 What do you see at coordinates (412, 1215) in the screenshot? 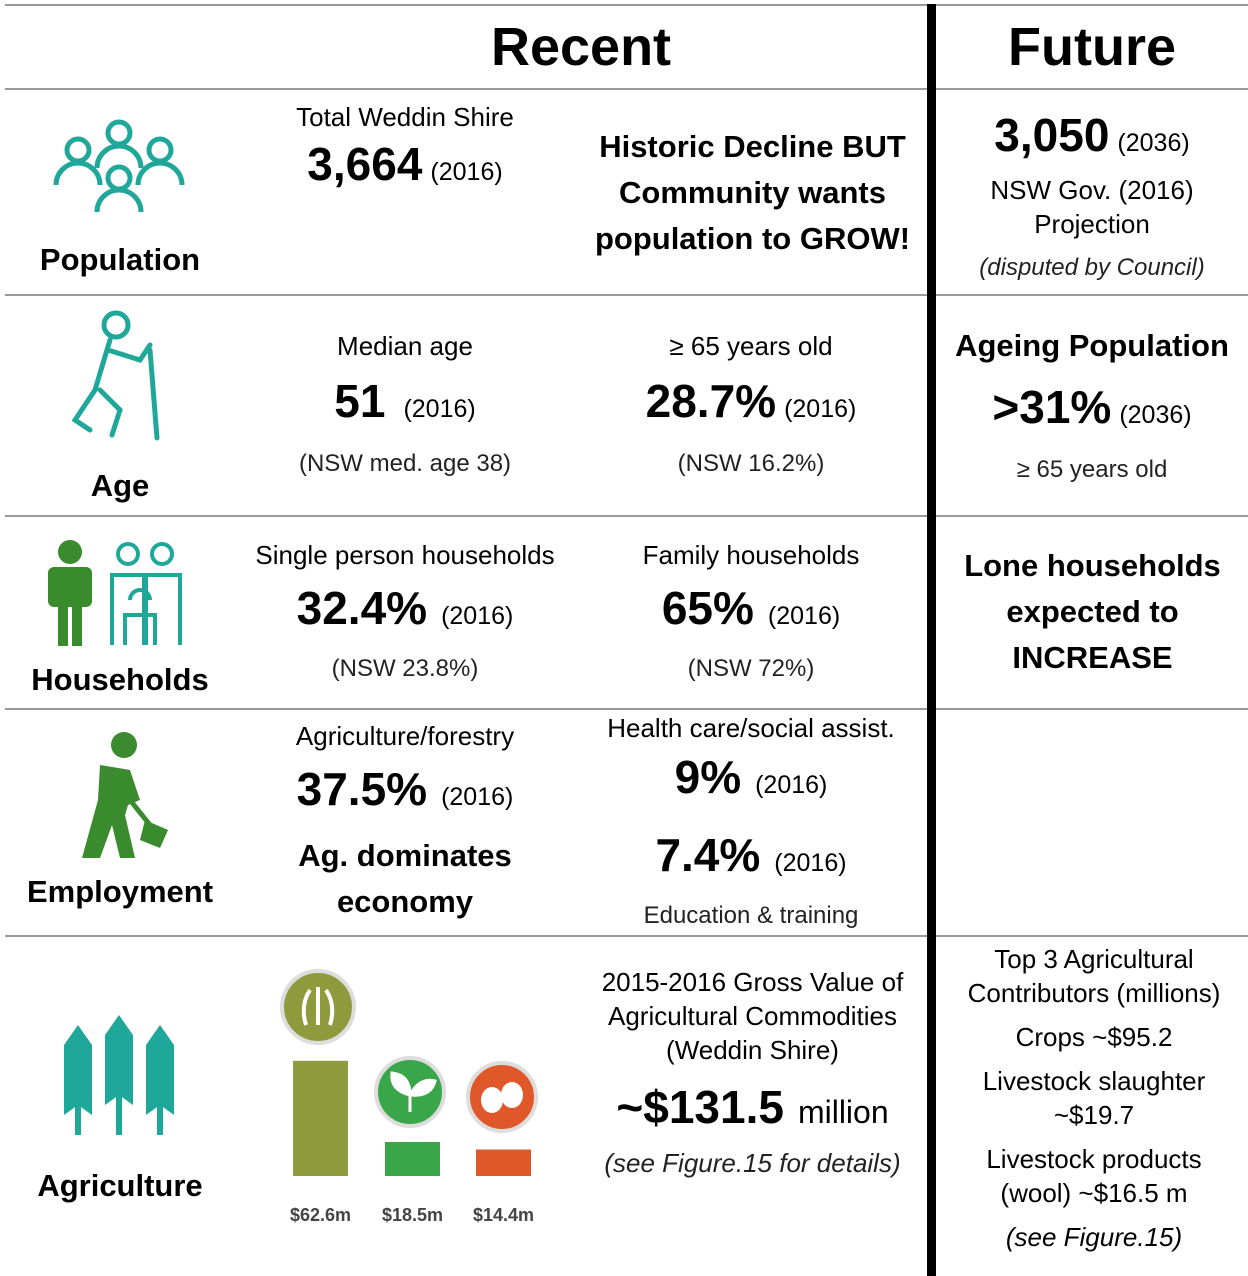
I see `bar-label: $18.5m` at bounding box center [412, 1215].